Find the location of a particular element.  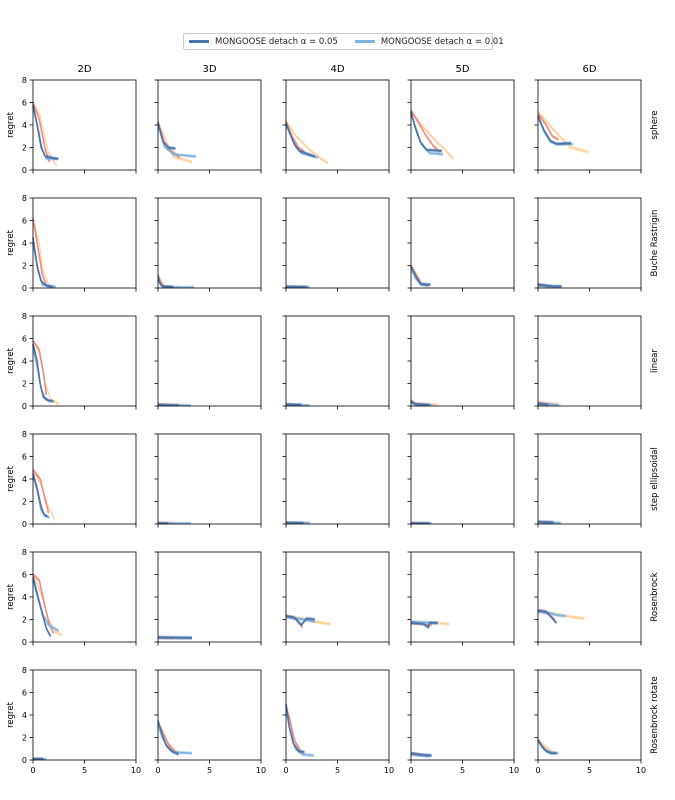

series-light_blue-rosenbrock-rotate-5d is located at coordinates (420, 755).